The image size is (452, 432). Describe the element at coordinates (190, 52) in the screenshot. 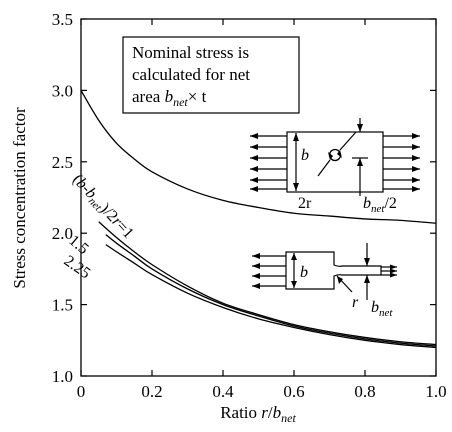

I see `annotation-line-1: Nominal stress is` at that location.